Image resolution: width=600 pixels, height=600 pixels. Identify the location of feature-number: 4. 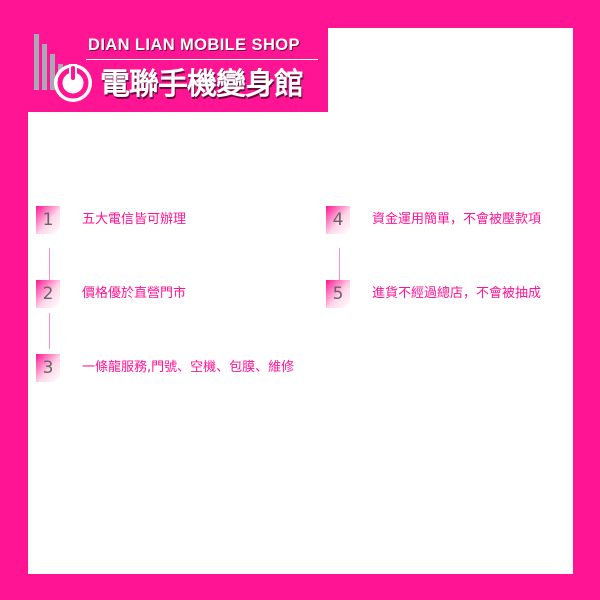
(338, 220).